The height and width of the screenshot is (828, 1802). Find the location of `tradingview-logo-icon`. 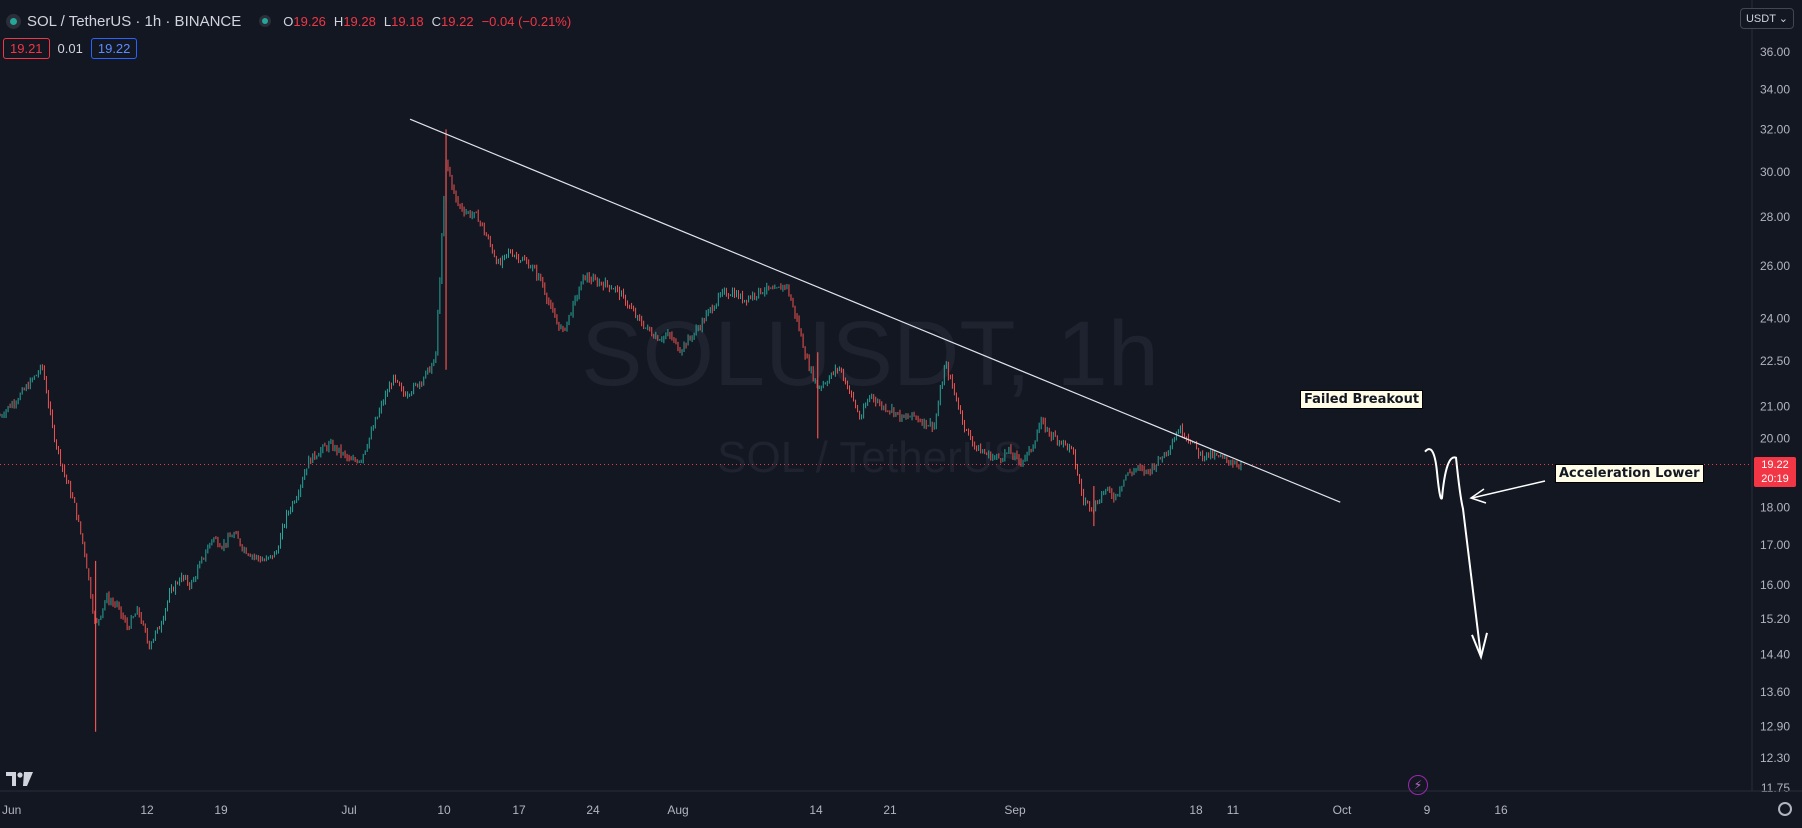

tradingview-logo-icon is located at coordinates (20, 779).